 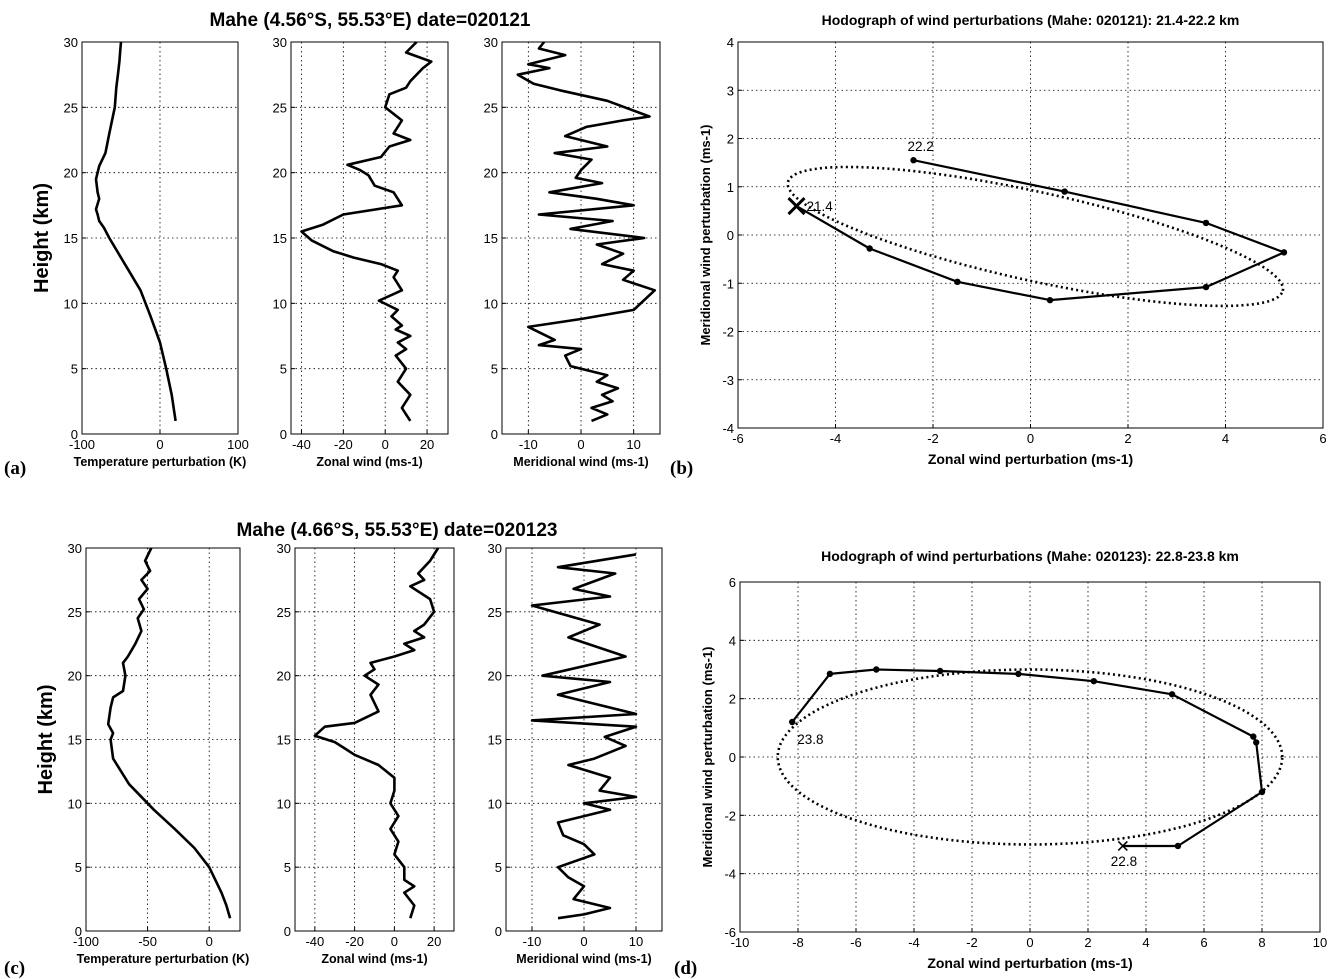 What do you see at coordinates (681, 468) in the screenshot?
I see `panel-label-b: (b)` at bounding box center [681, 468].